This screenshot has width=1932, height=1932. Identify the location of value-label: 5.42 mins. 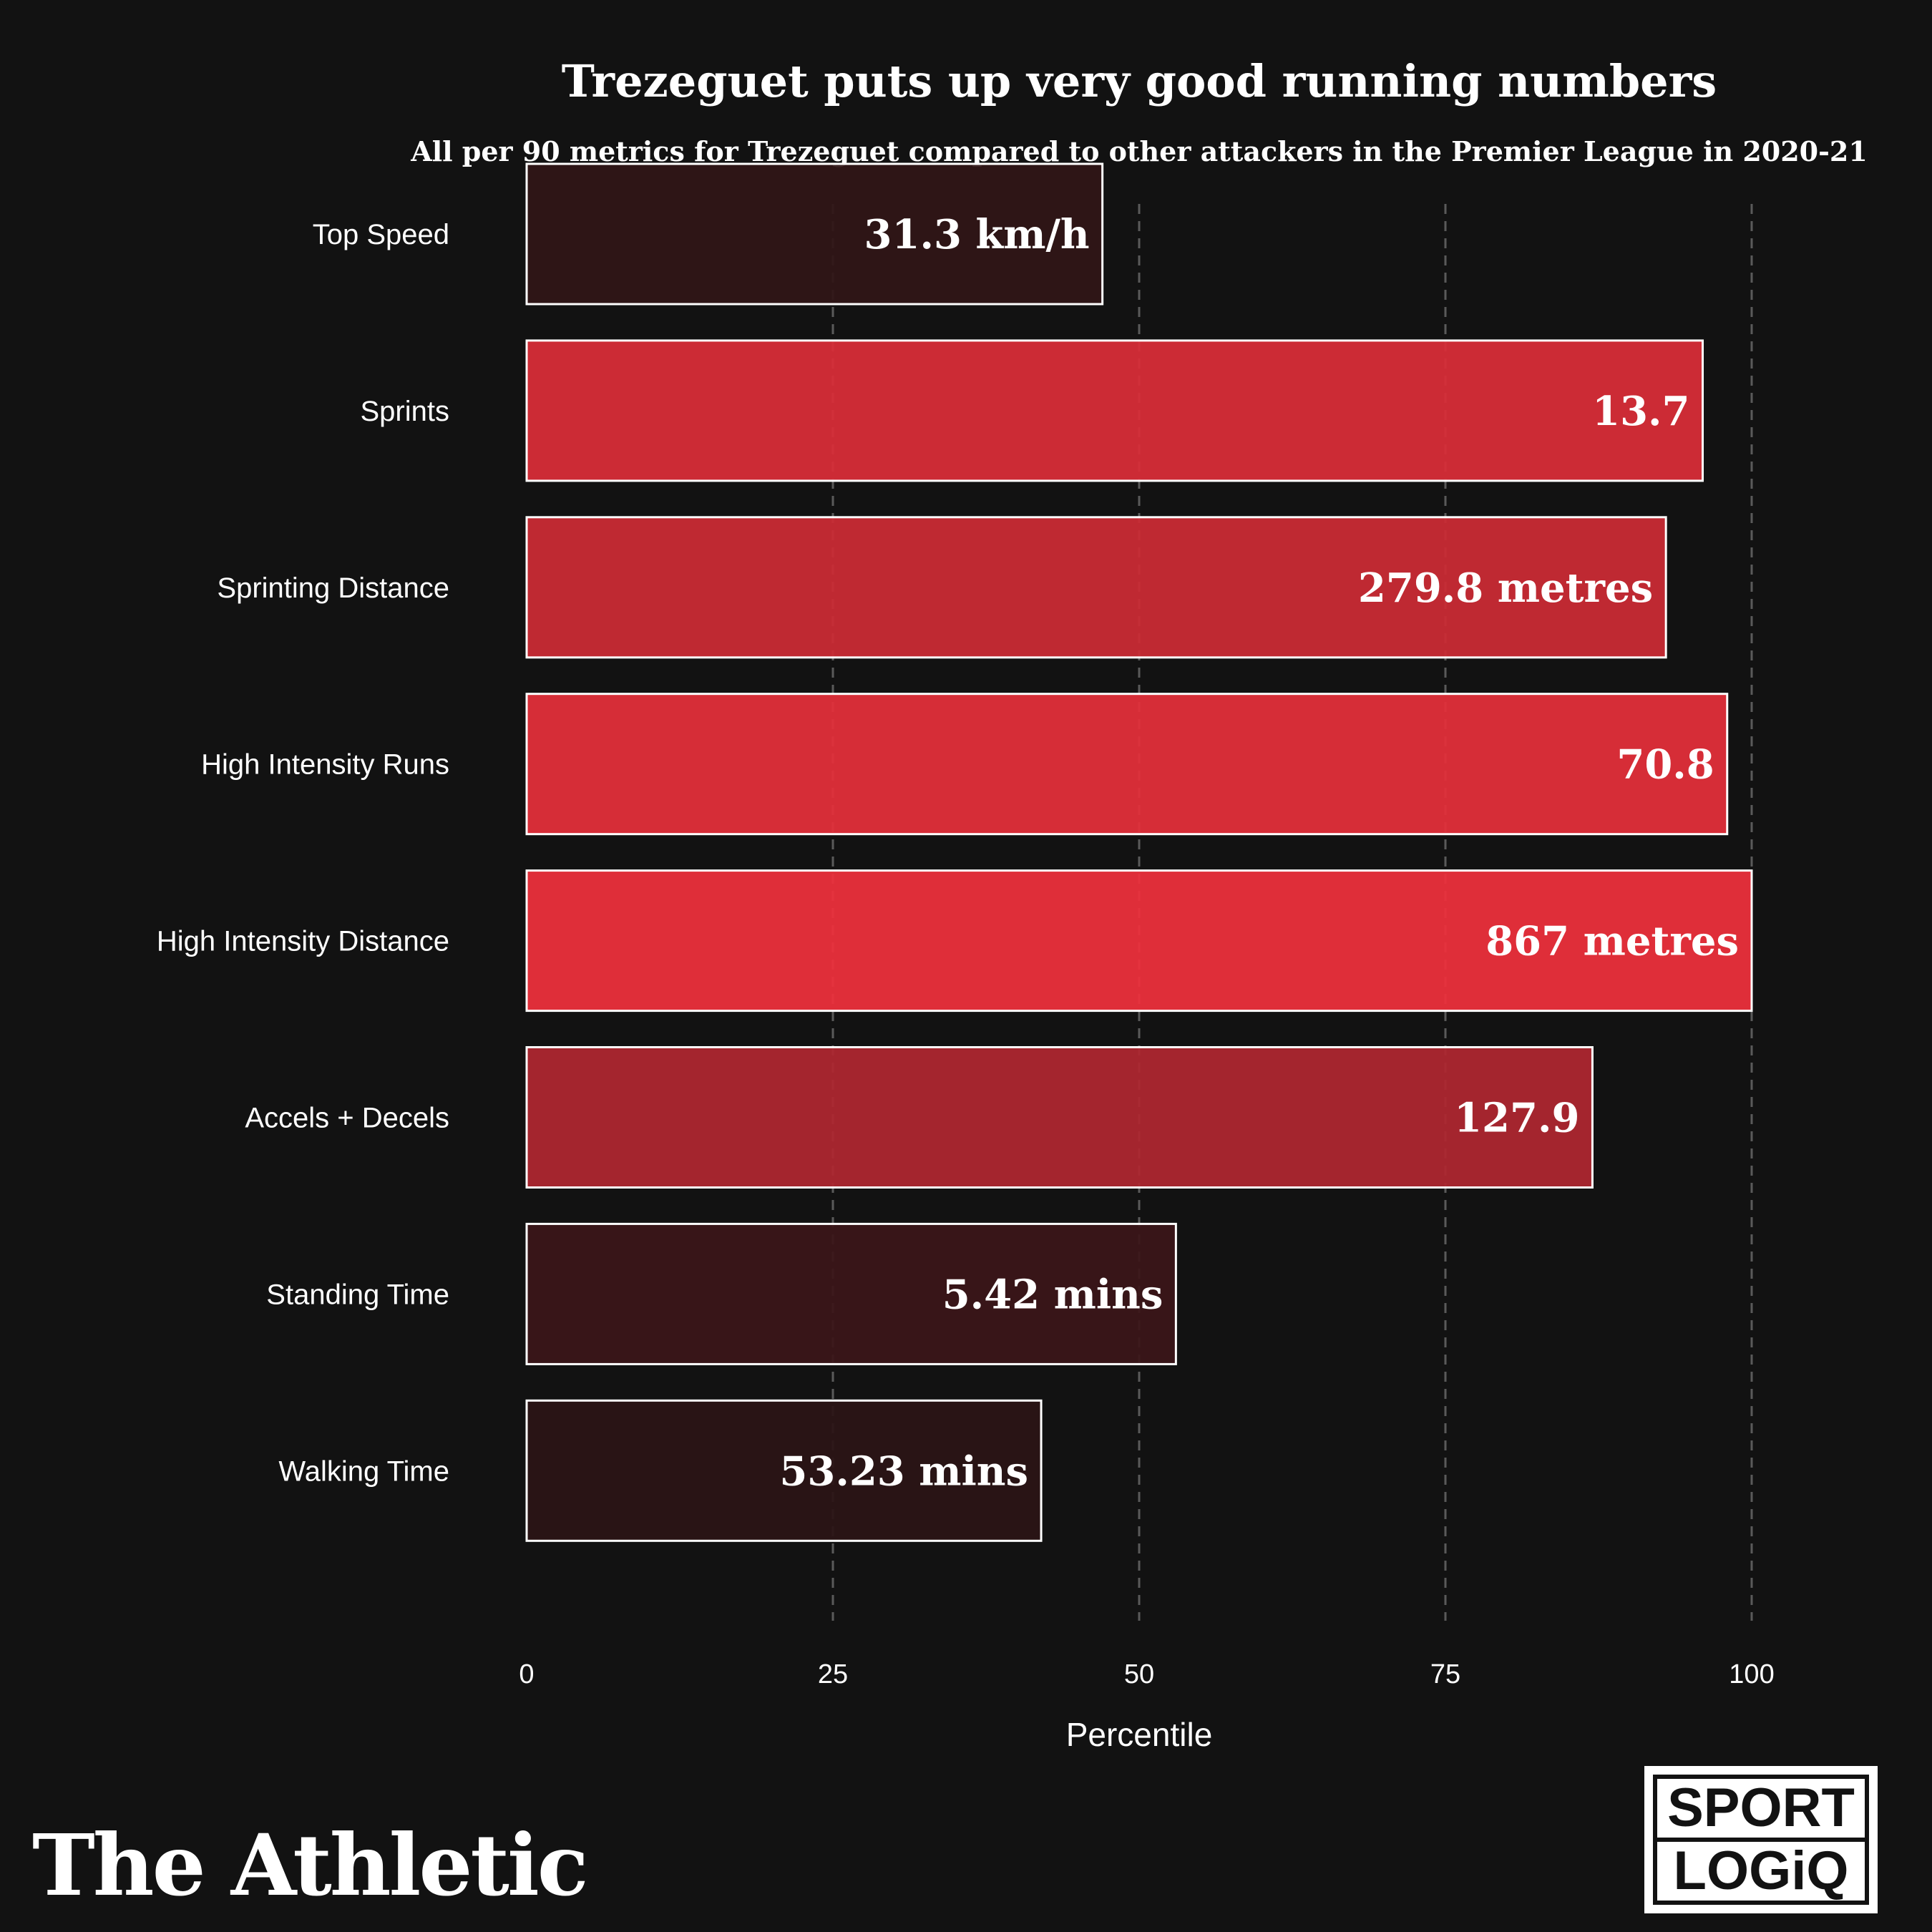
(1052, 1294).